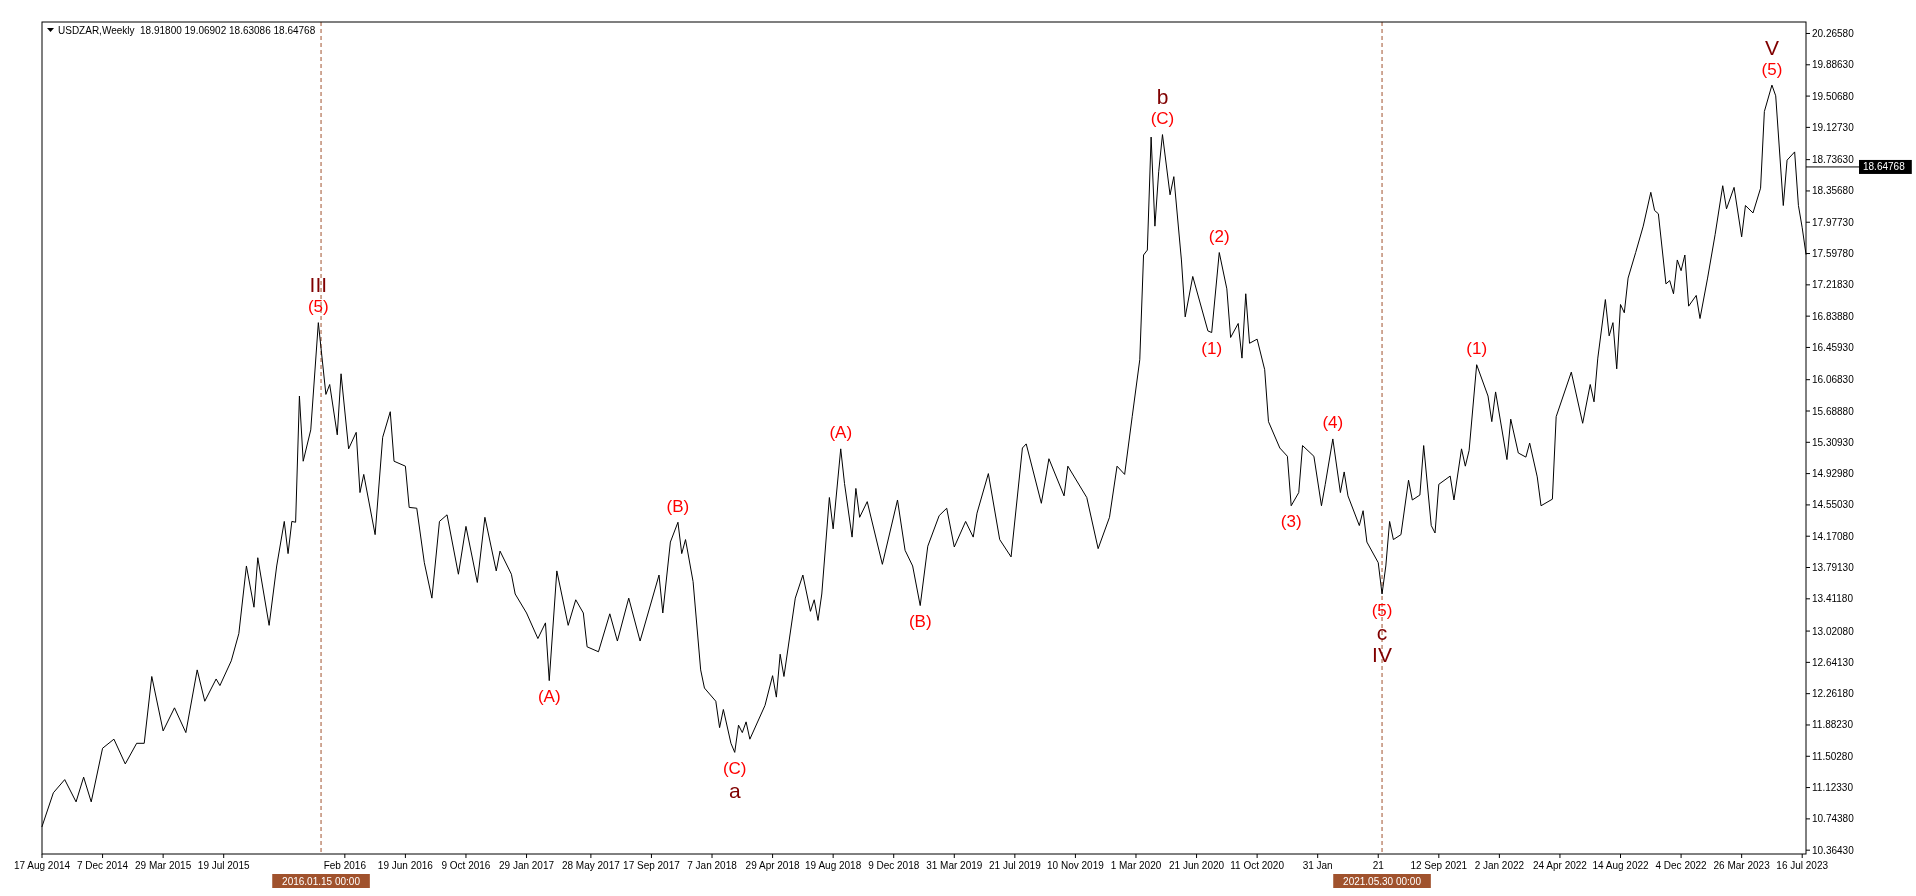 This screenshot has width=1916, height=896. Describe the element at coordinates (318, 285) in the screenshot. I see `annotation: III` at that location.